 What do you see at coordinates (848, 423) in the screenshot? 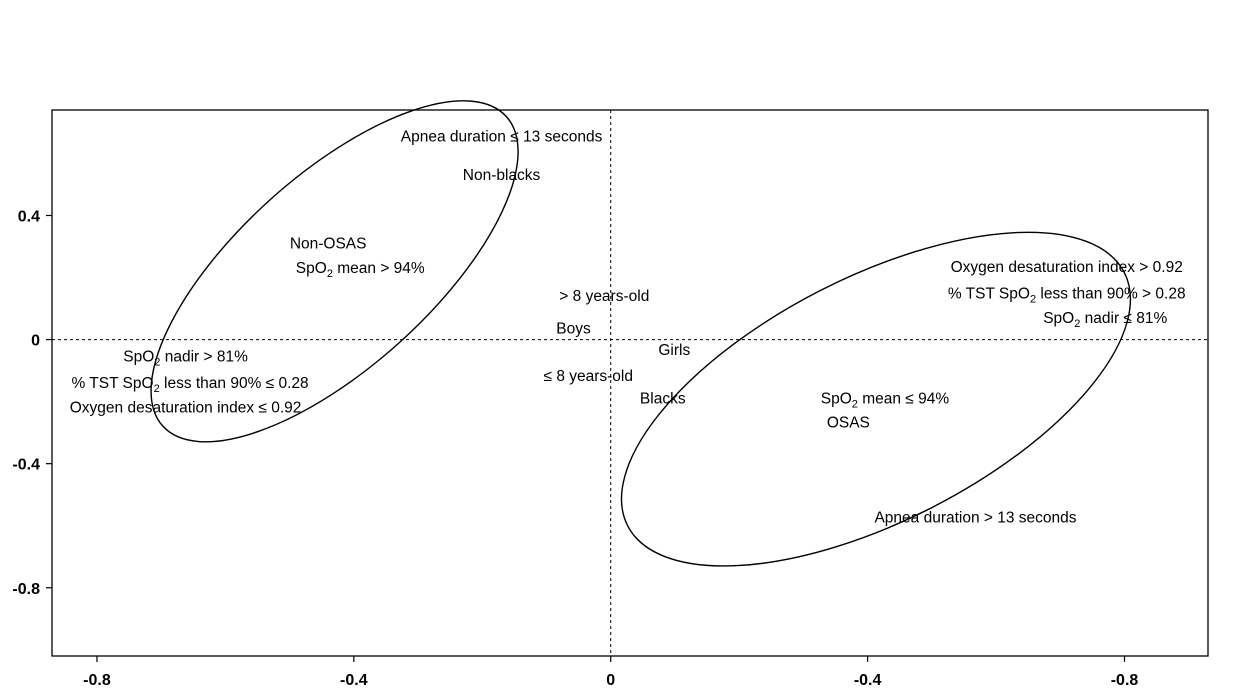
I see `category-label: OSAS` at bounding box center [848, 423].